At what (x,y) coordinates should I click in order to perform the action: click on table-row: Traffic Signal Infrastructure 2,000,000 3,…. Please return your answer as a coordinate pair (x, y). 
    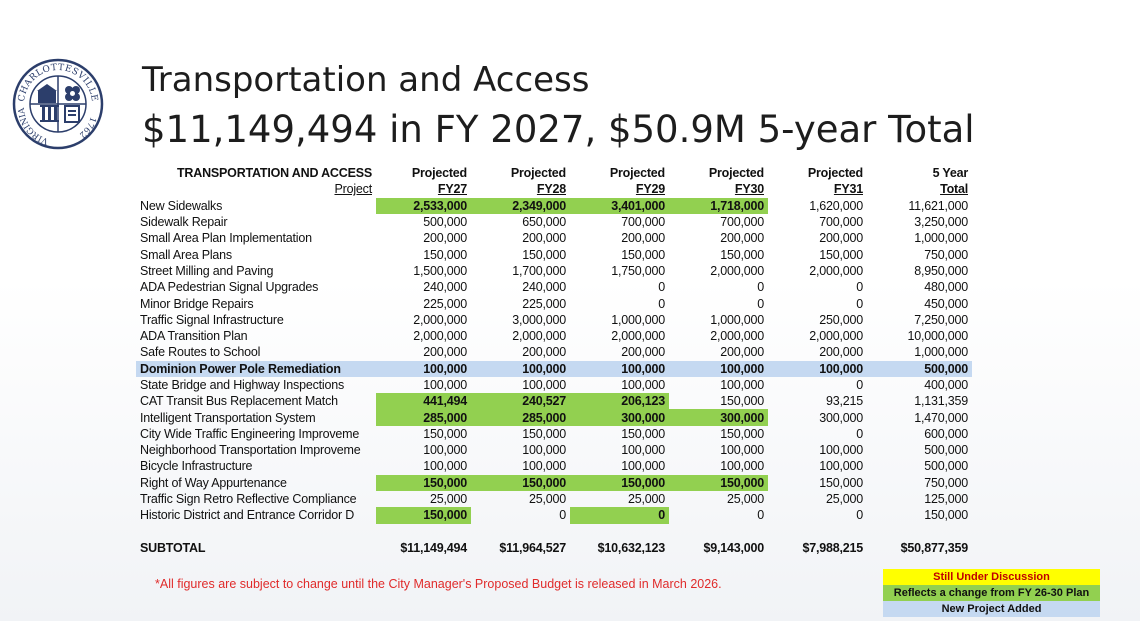
    Looking at the image, I should click on (554, 320).